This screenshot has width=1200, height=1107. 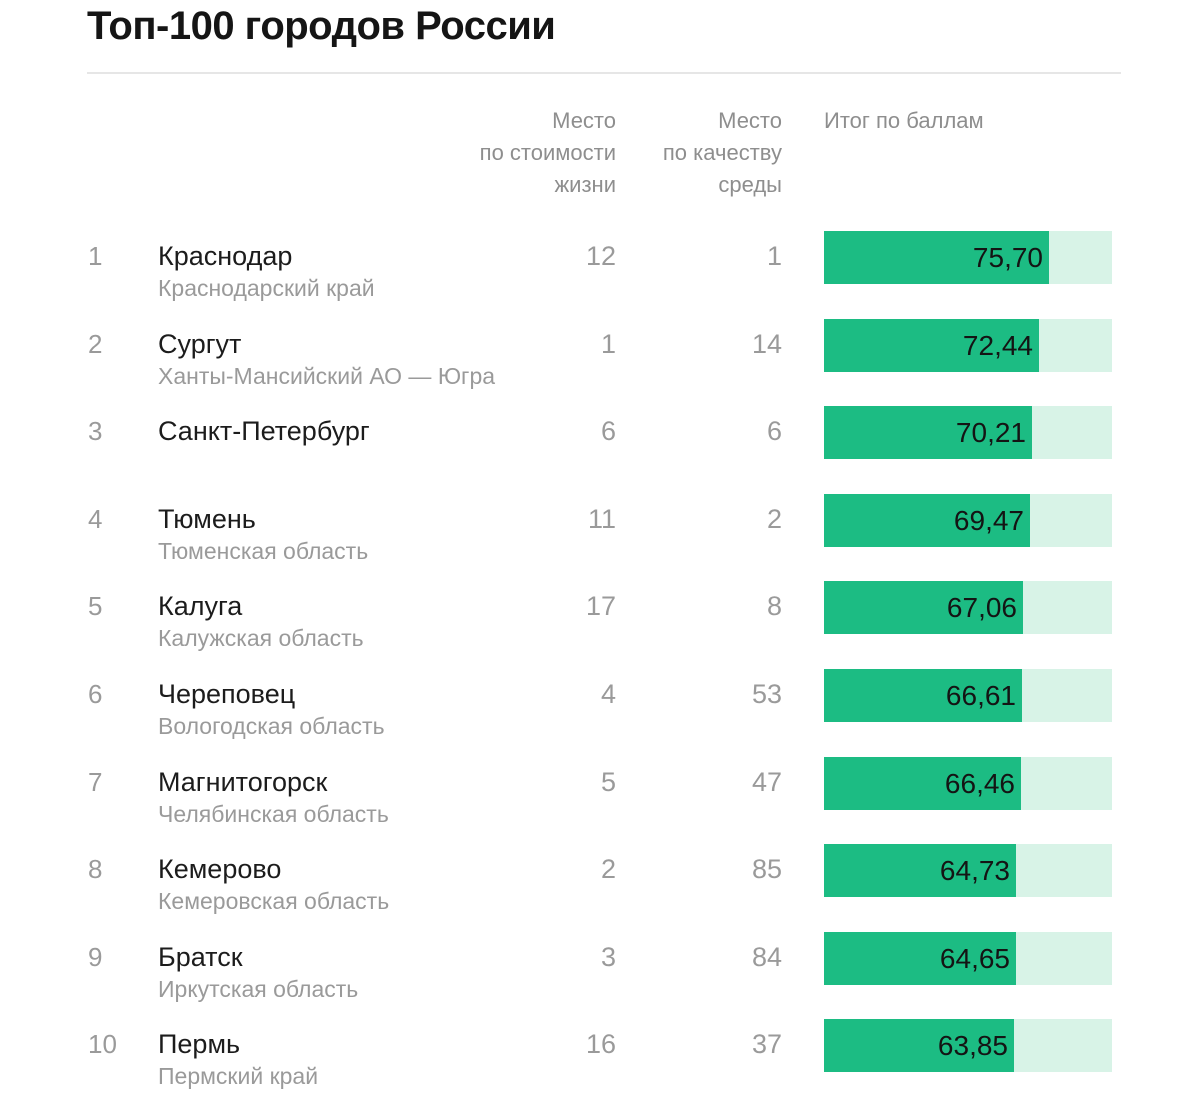 What do you see at coordinates (95, 694) in the screenshot?
I see `rank-number: 6` at bounding box center [95, 694].